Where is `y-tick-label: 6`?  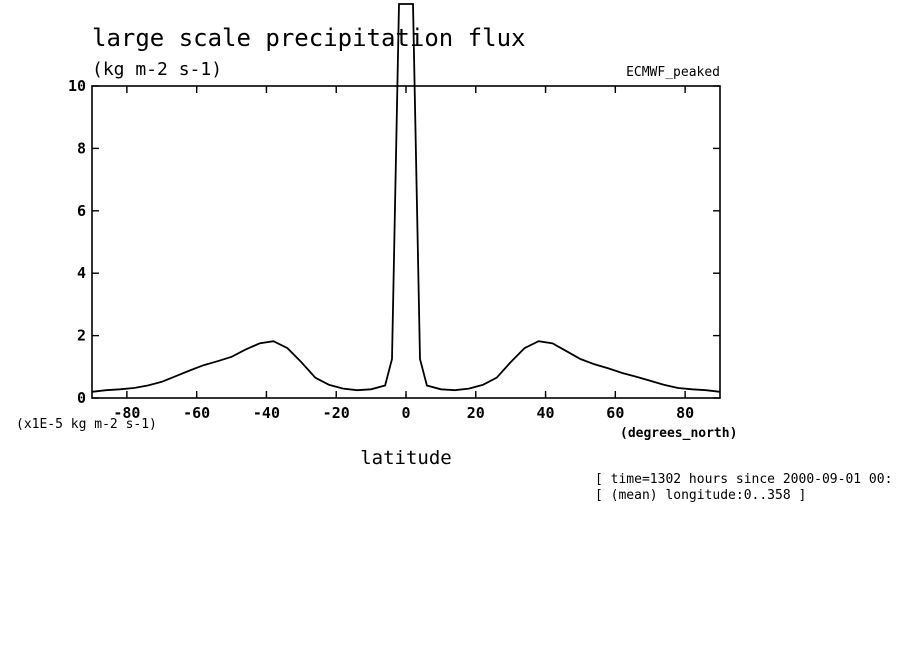 y-tick-label: 6 is located at coordinates (81, 211).